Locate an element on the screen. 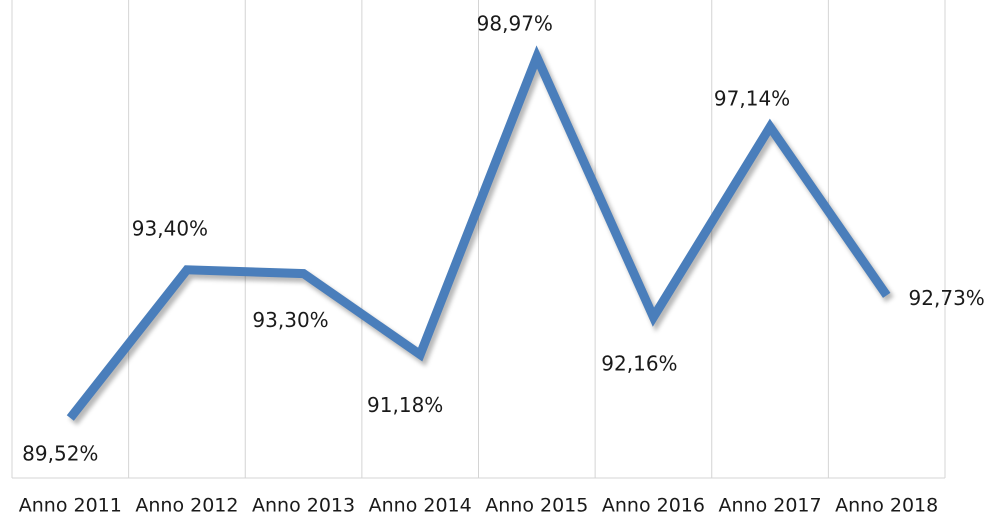 The width and height of the screenshot is (992, 524). data-label: 97,14% is located at coordinates (752, 98).